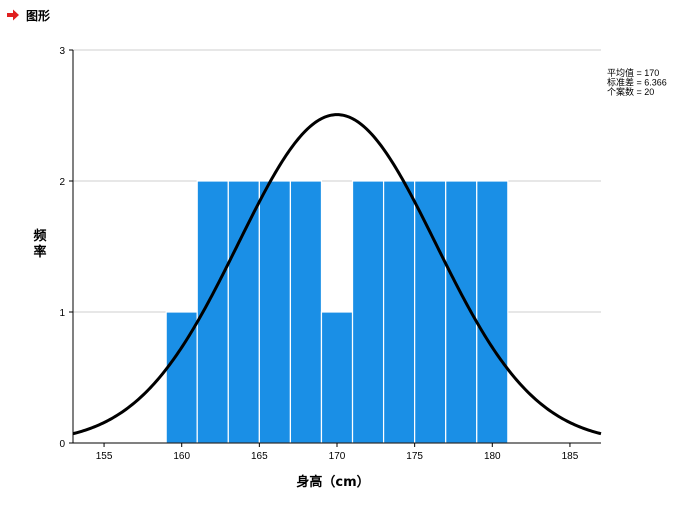  What do you see at coordinates (62, 182) in the screenshot?
I see `y-tick-label: 2` at bounding box center [62, 182].